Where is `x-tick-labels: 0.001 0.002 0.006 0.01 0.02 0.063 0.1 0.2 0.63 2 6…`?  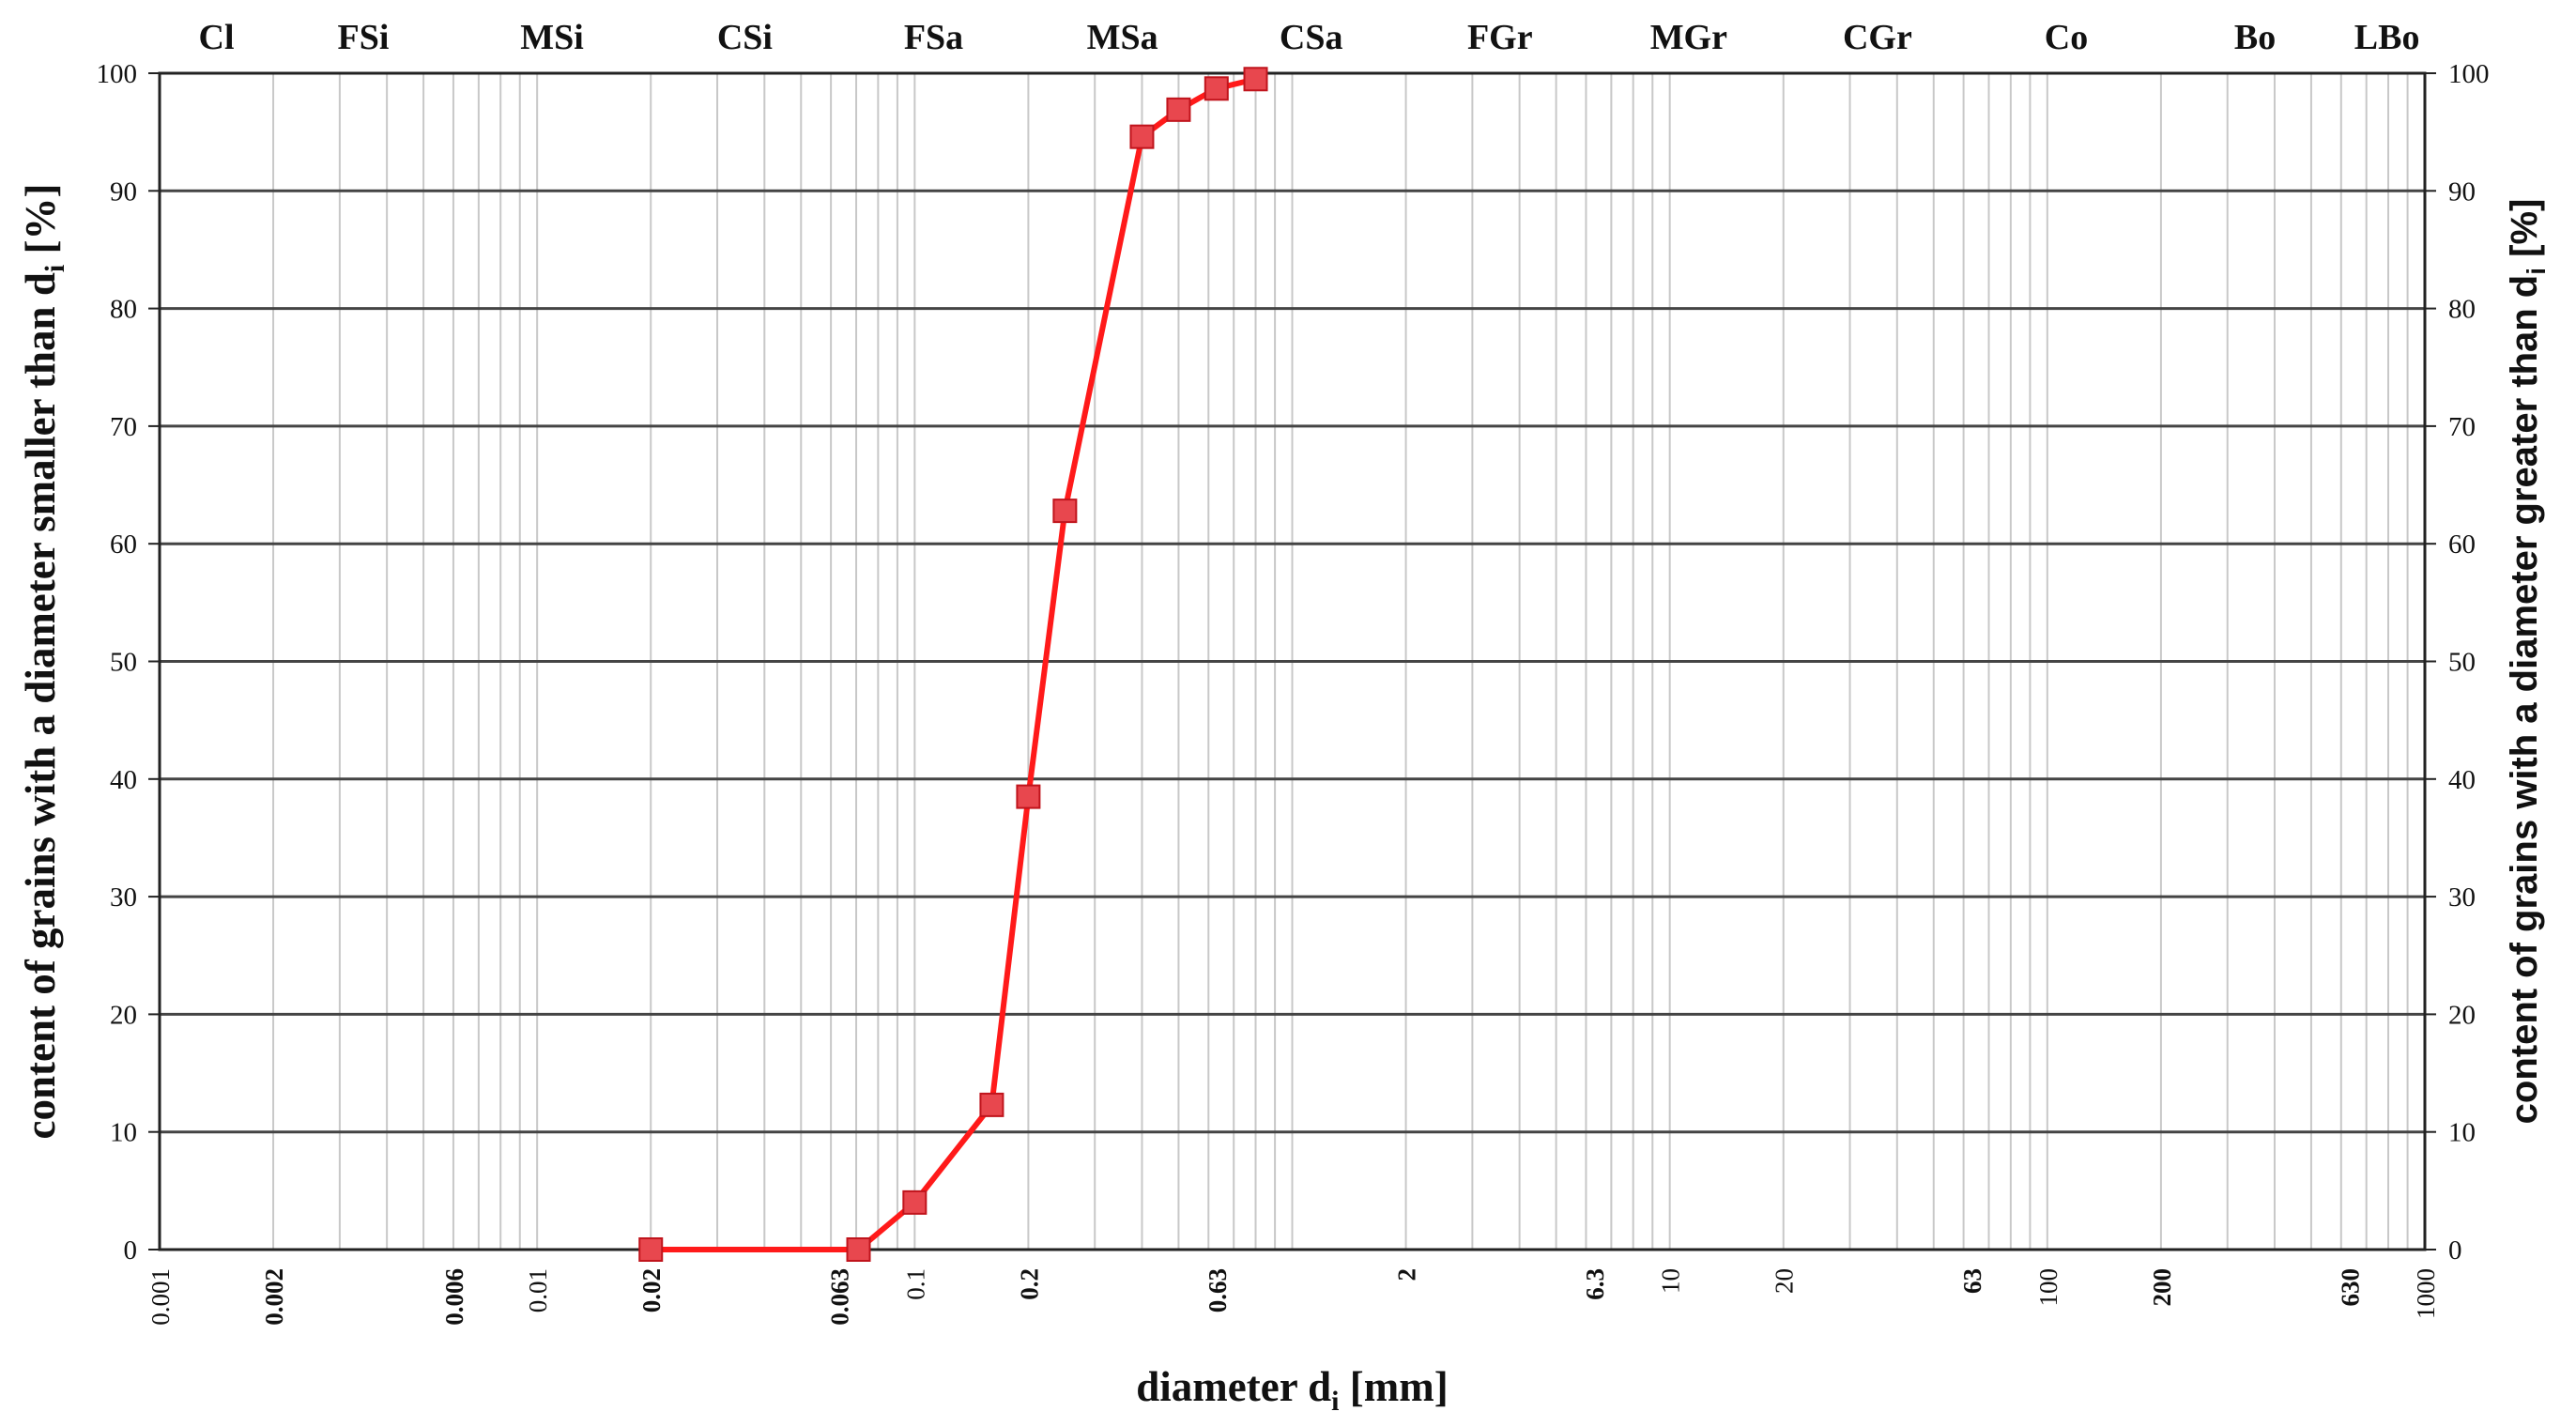
x-tick-labels: 0.001 0.002 0.006 0.01 0.02 0.063 0.1 0.2 0.63 2 6… is located at coordinates (1293, 1297).